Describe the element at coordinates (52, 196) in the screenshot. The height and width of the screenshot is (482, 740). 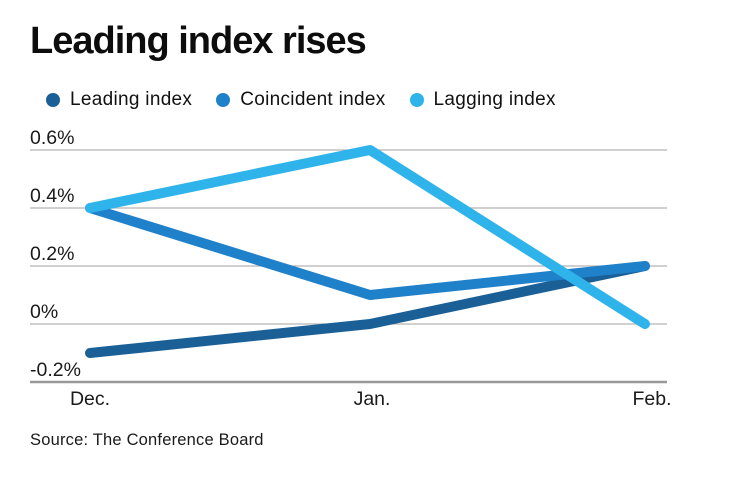
I see `y-tick-label: 0.4%` at that location.